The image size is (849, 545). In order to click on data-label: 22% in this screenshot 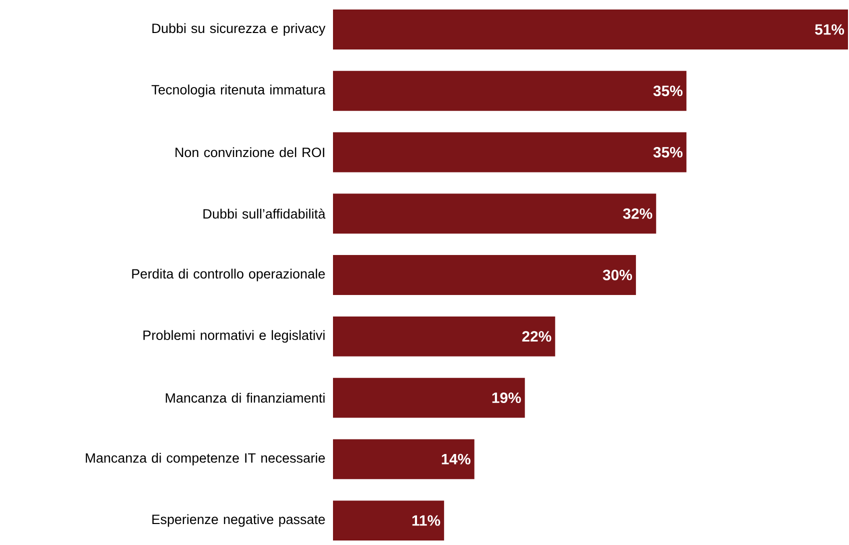, I will do `click(537, 336)`.